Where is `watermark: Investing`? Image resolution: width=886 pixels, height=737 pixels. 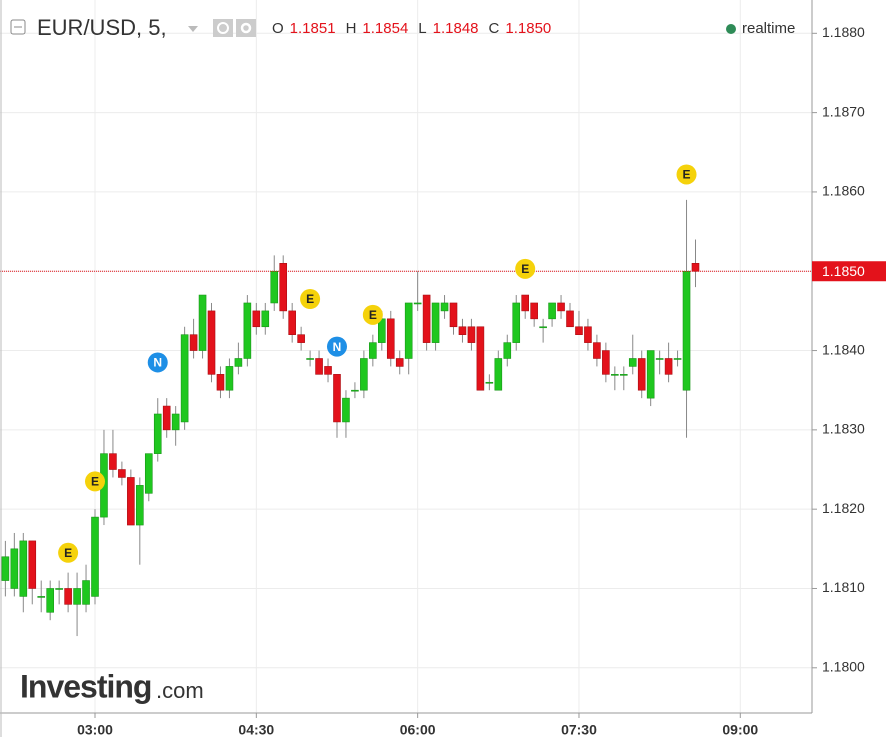 watermark: Investing is located at coordinates (85, 686).